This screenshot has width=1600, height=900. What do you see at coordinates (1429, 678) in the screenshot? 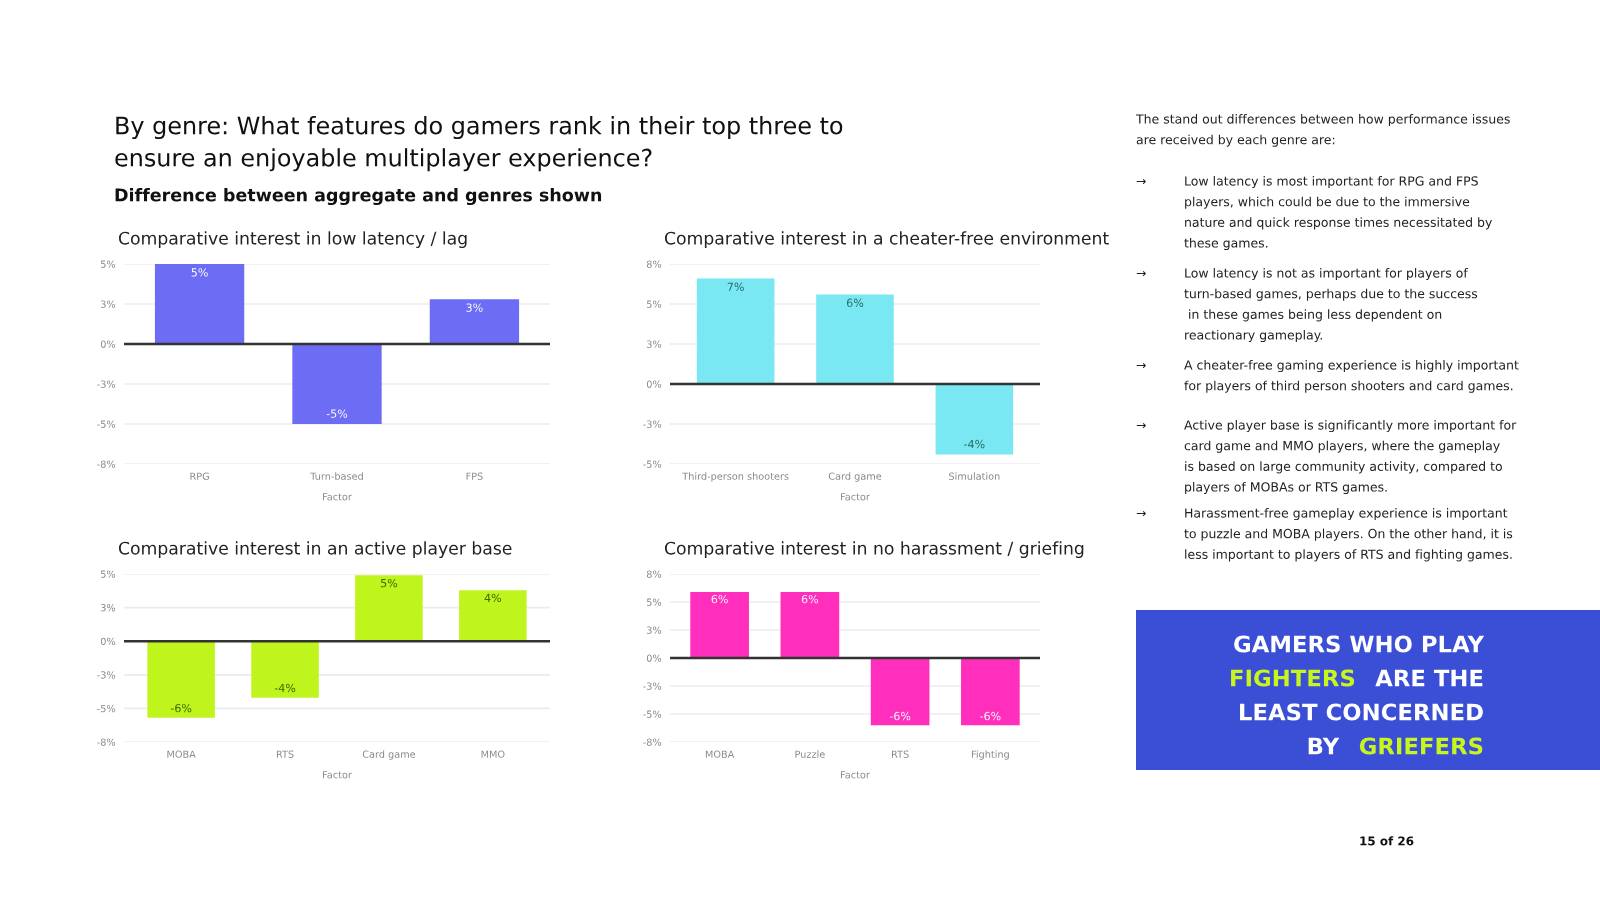
I see `text: ARE THE` at bounding box center [1429, 678].